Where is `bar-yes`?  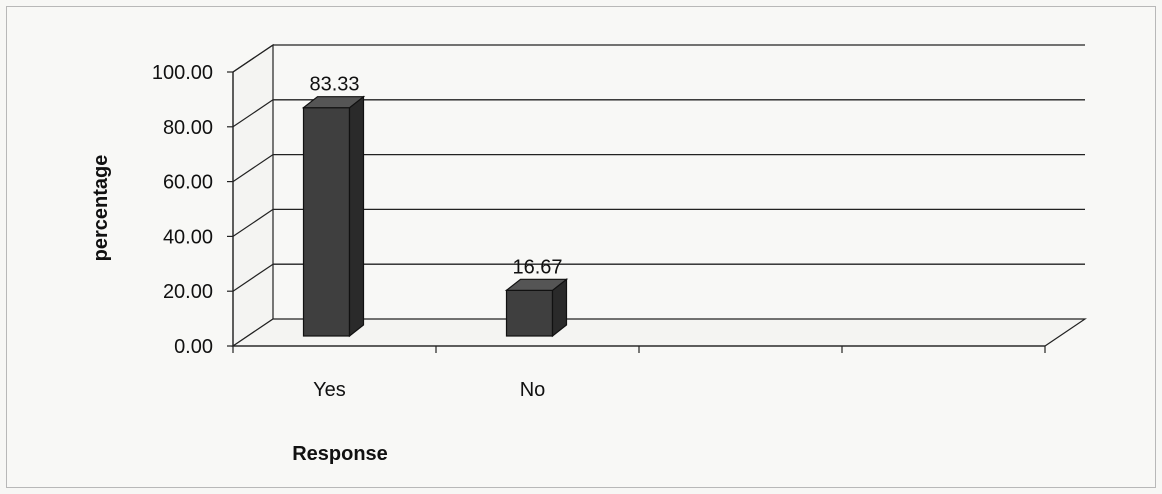
bar-yes is located at coordinates (333, 216).